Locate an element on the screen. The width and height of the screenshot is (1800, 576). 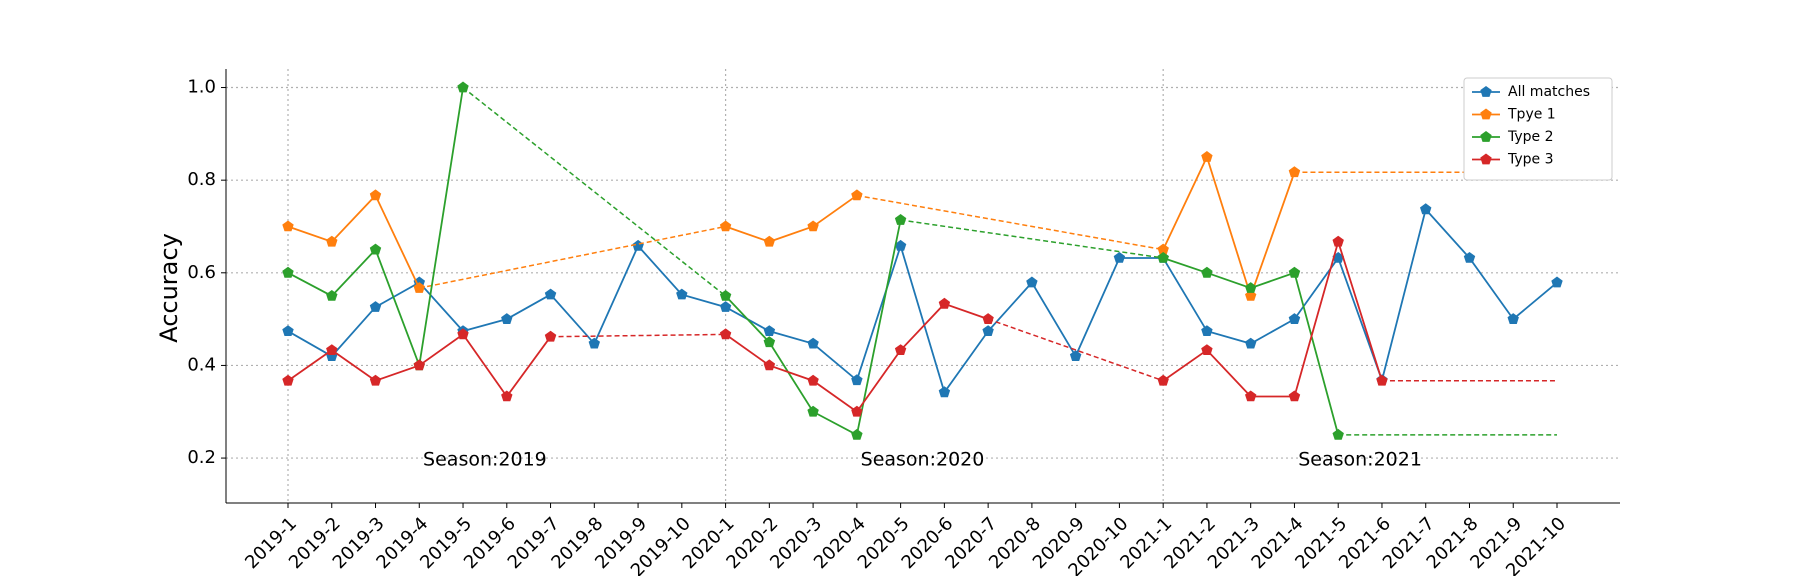
y-tick-label: 0.8 is located at coordinates (201, 179).